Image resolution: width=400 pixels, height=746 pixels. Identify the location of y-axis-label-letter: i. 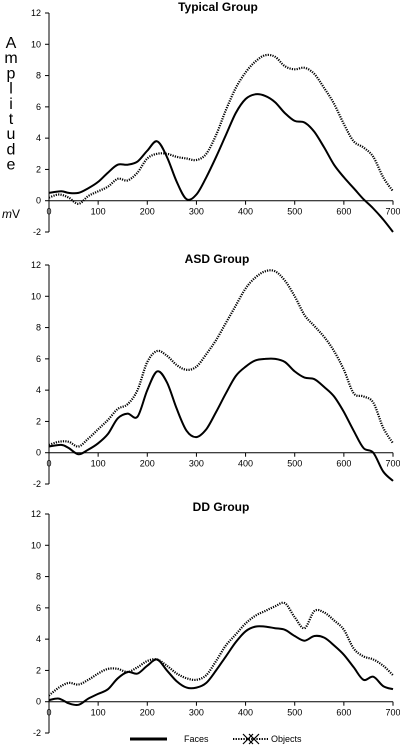
(11, 104).